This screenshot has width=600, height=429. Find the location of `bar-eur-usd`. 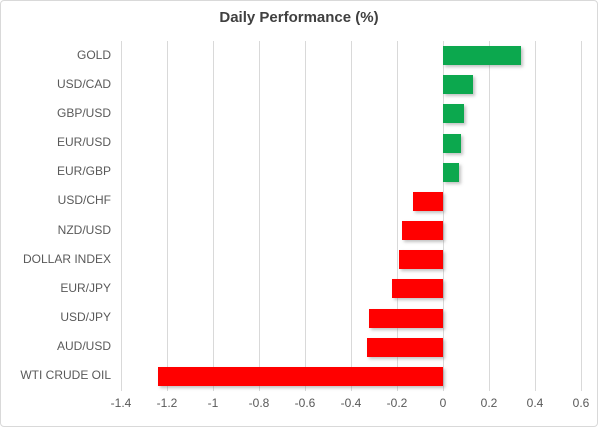

bar-eur-usd is located at coordinates (452, 143).